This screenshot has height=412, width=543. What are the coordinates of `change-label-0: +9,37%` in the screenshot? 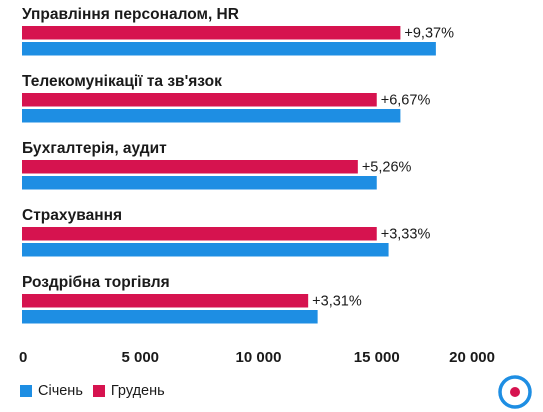 It's located at (429, 34).